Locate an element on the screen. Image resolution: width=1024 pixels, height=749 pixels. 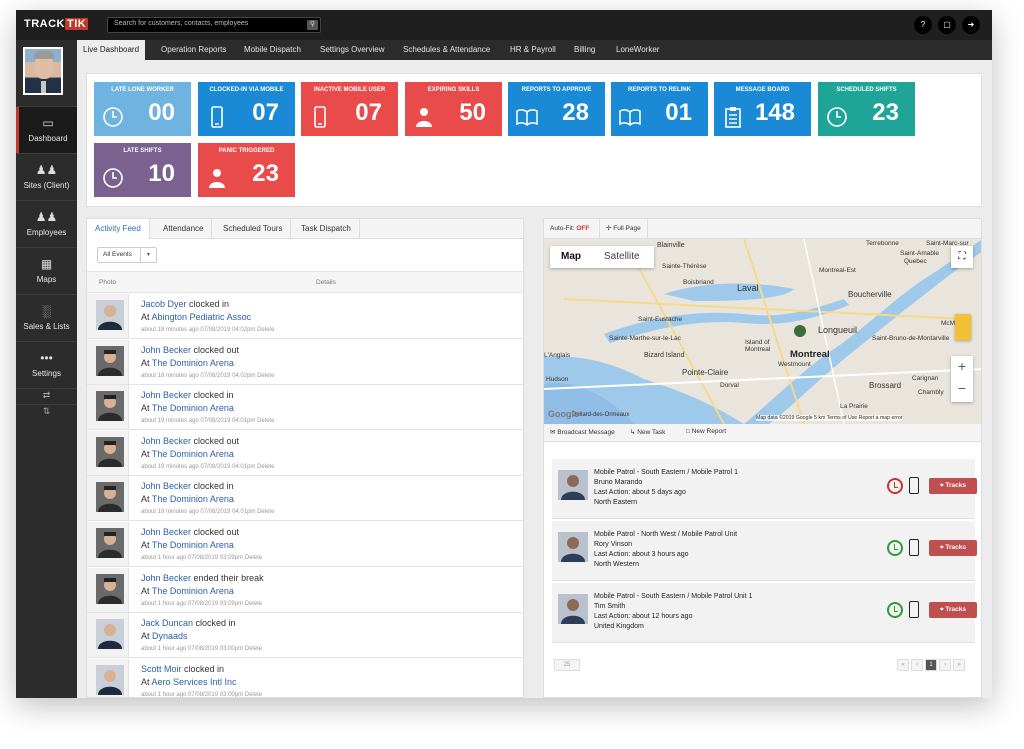
sort-icon: ⇅ is located at coordinates (46, 411).